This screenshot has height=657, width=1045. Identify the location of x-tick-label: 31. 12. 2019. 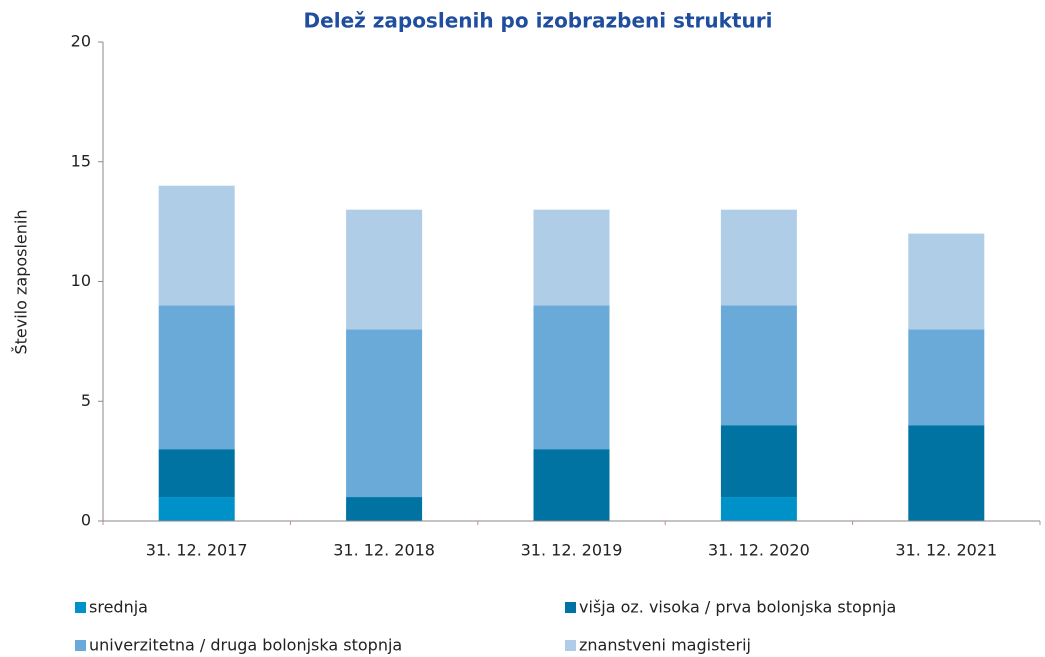
(572, 550).